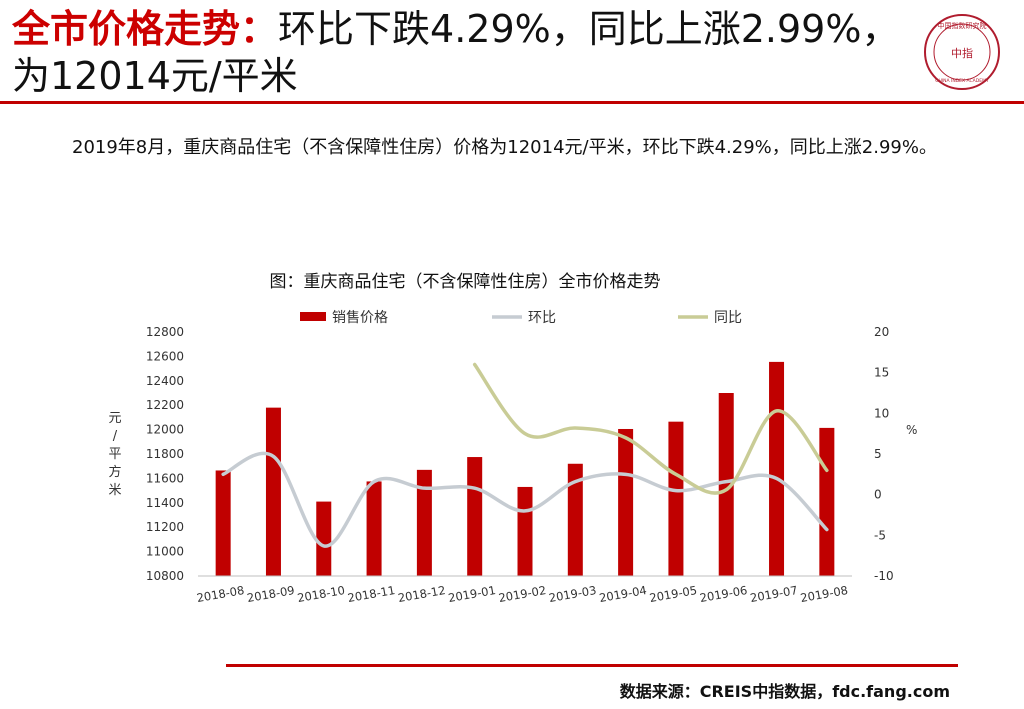 The image size is (1024, 709). I want to click on x-tick-label: 2019-01, so click(472, 594).